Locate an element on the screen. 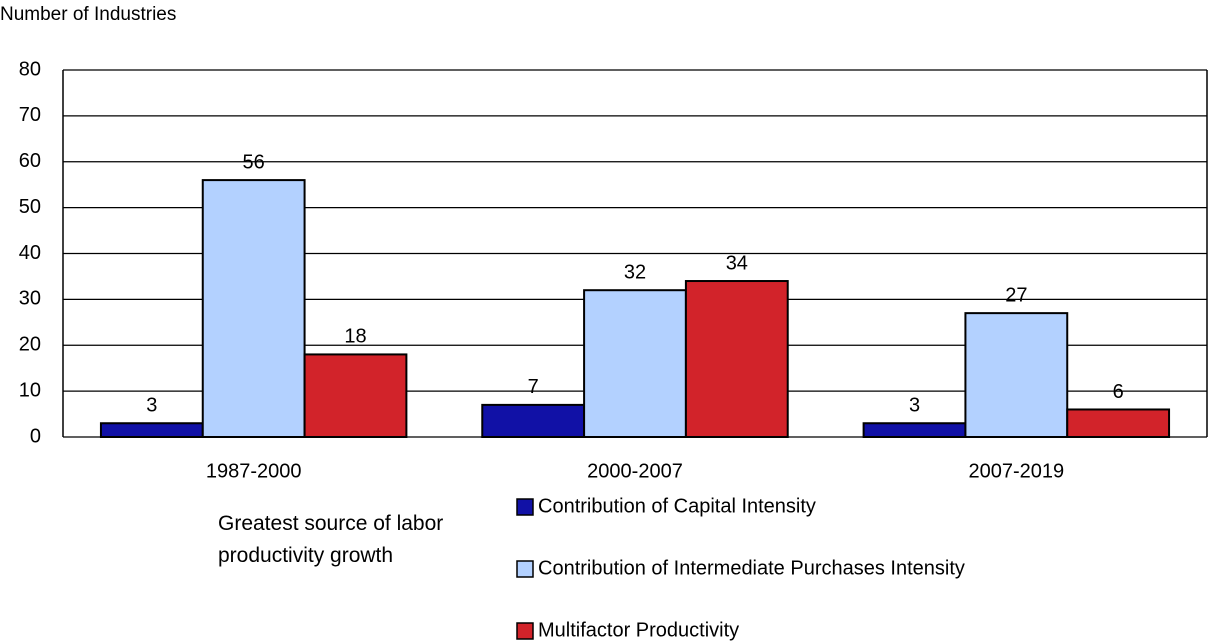  y-tick-label: 40 is located at coordinates (30, 253).